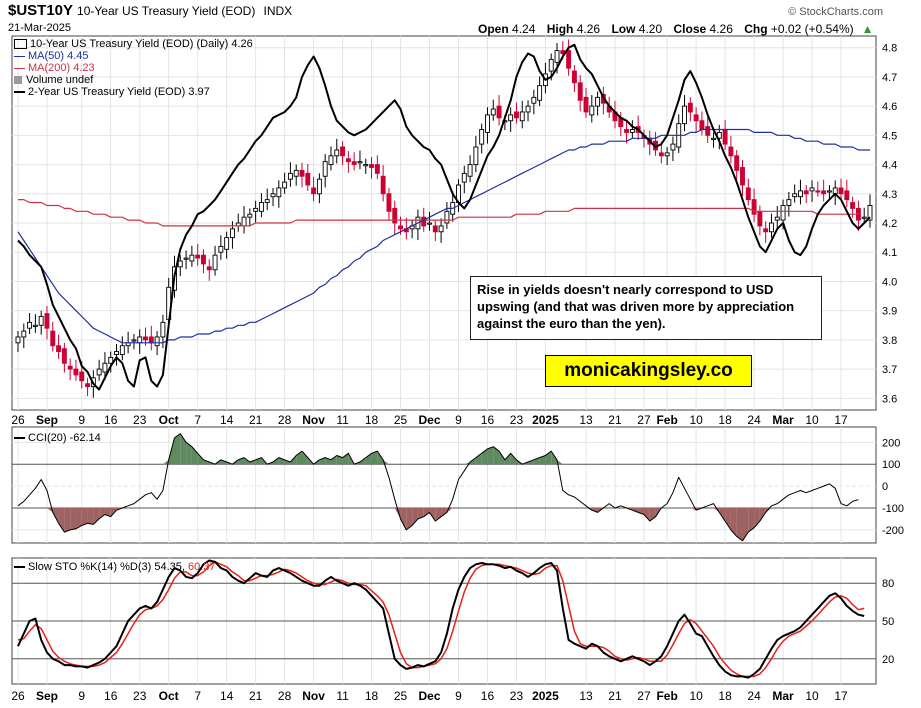  Describe the element at coordinates (889, 224) in the screenshot. I see `price-y-tick-label: 4.2` at that location.